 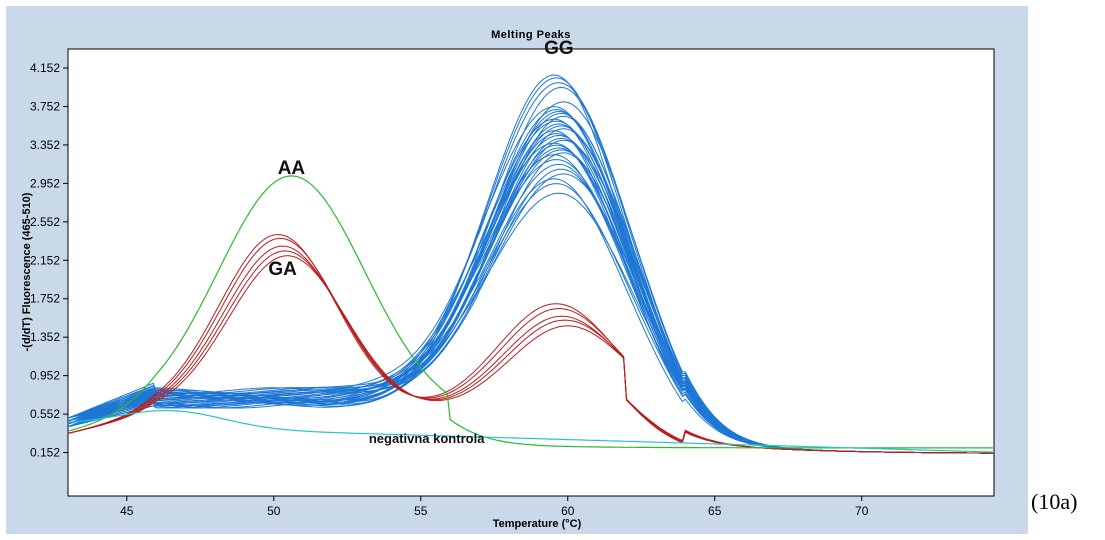 I want to click on x-tick-label: 50, so click(x=274, y=511).